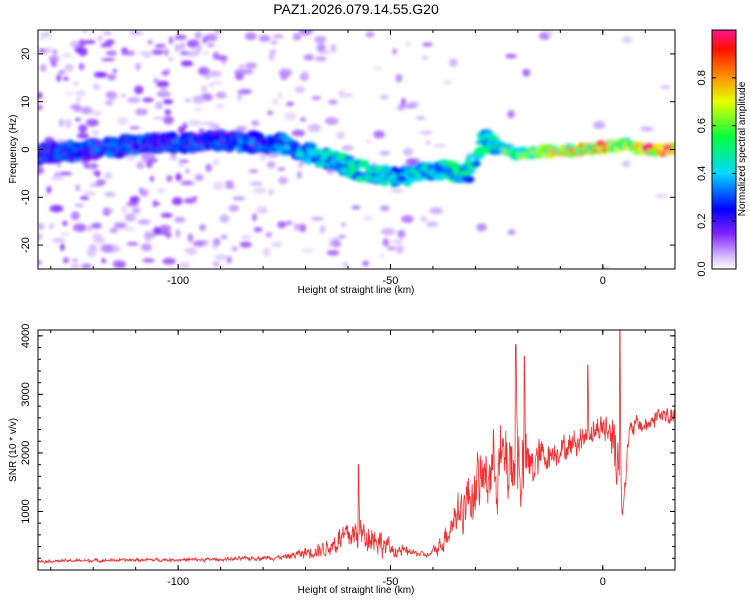 The image size is (750, 600). What do you see at coordinates (742, 148) in the screenshot?
I see `colorbar-label: Normalized spectral amplitude` at bounding box center [742, 148].